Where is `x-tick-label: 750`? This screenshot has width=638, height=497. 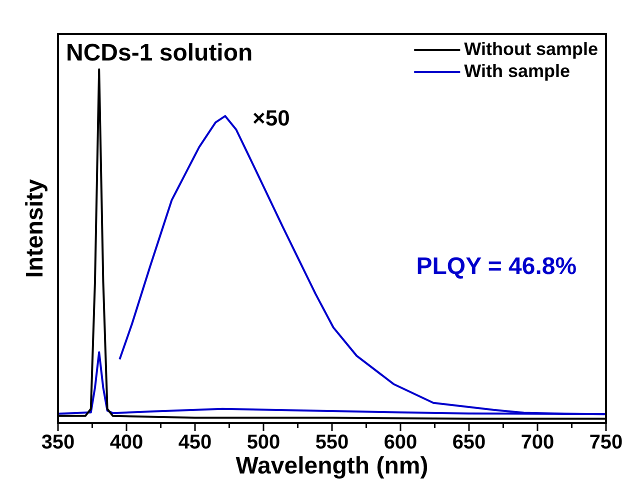
x-tick-label: 750 is located at coordinates (606, 443).